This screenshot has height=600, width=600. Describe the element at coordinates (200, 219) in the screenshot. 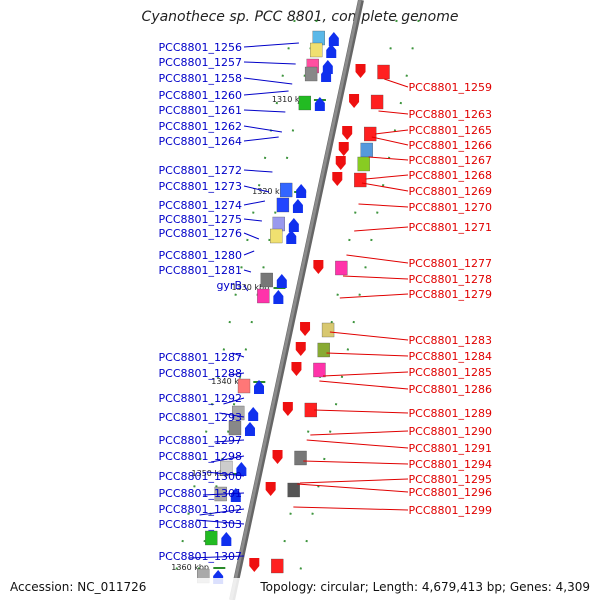

I see `gene-label-left: PCC8801_1275` at that location.